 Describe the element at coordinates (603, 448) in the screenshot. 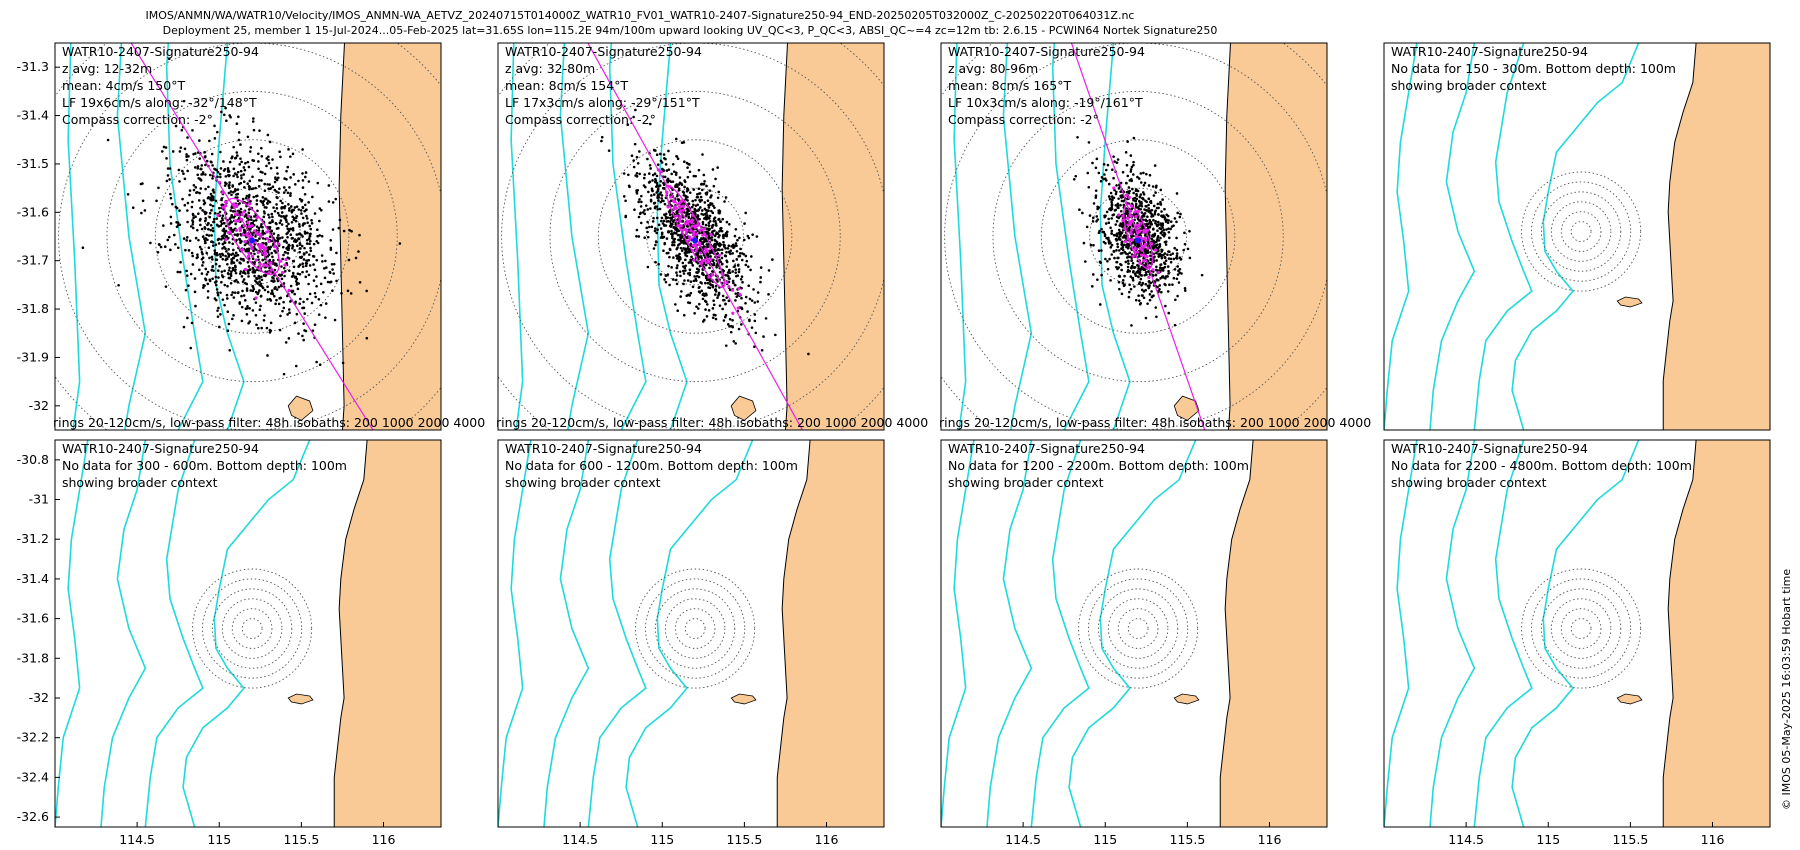

I see `panel-annotation: WATR10-2407-Signature250-94` at that location.